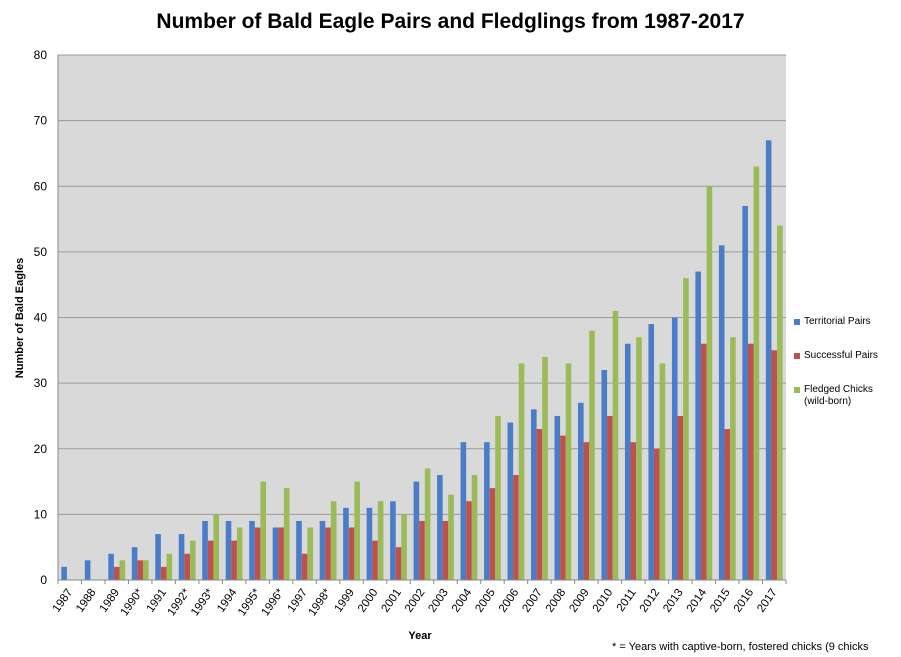 Image resolution: width=901 pixels, height=657 pixels. Describe the element at coordinates (837, 321) in the screenshot. I see `legend-label: Territorial Pairs` at that location.